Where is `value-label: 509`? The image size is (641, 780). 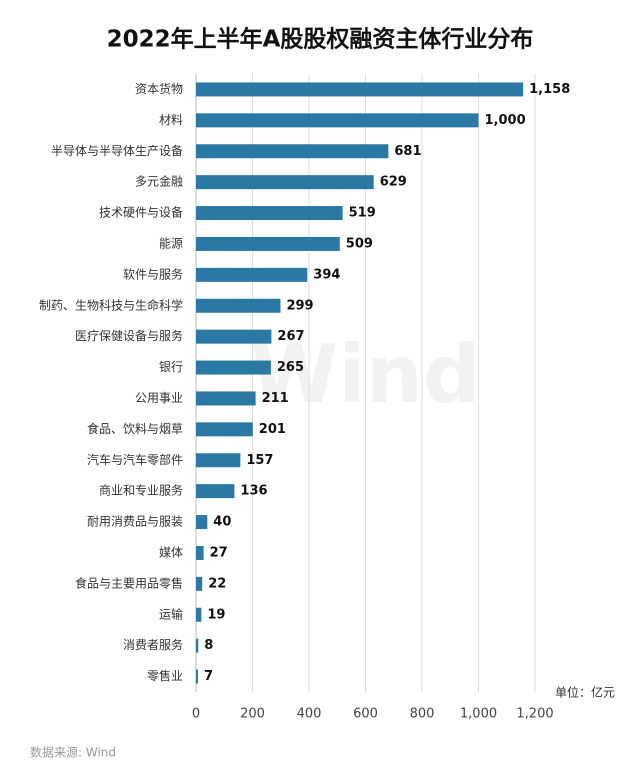
value-label: 509 is located at coordinates (359, 243).